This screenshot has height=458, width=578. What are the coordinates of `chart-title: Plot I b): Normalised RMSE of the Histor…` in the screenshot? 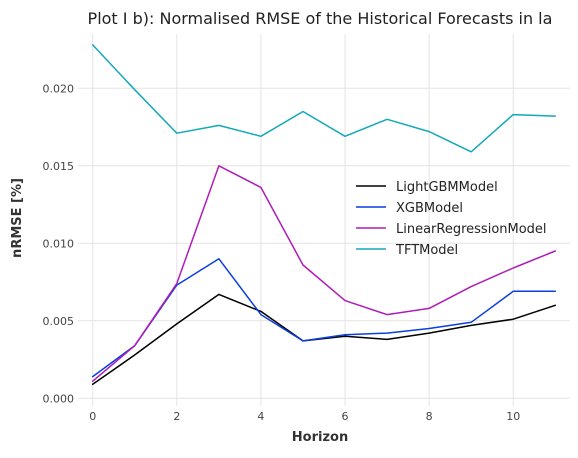 It's located at (320, 18).